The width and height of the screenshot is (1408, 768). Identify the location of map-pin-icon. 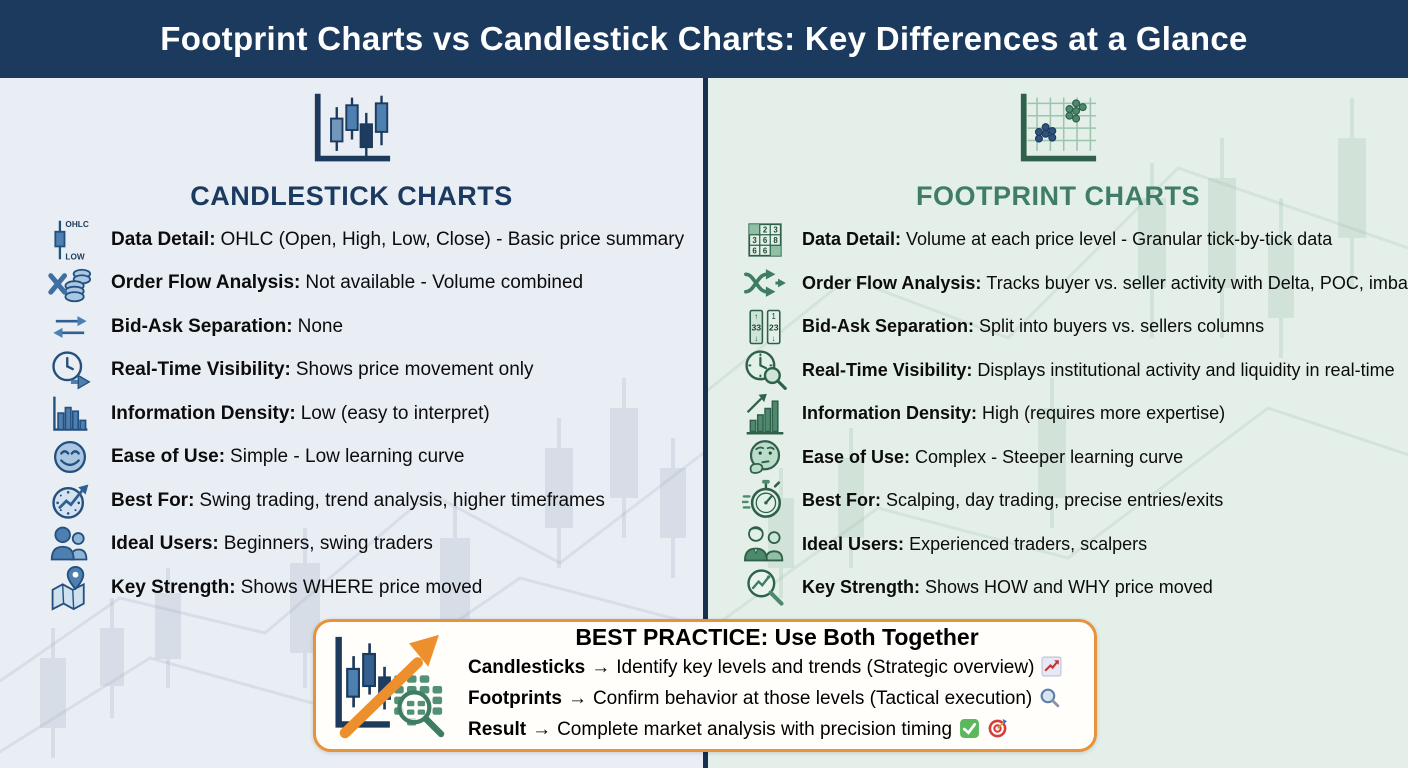
(70, 588).